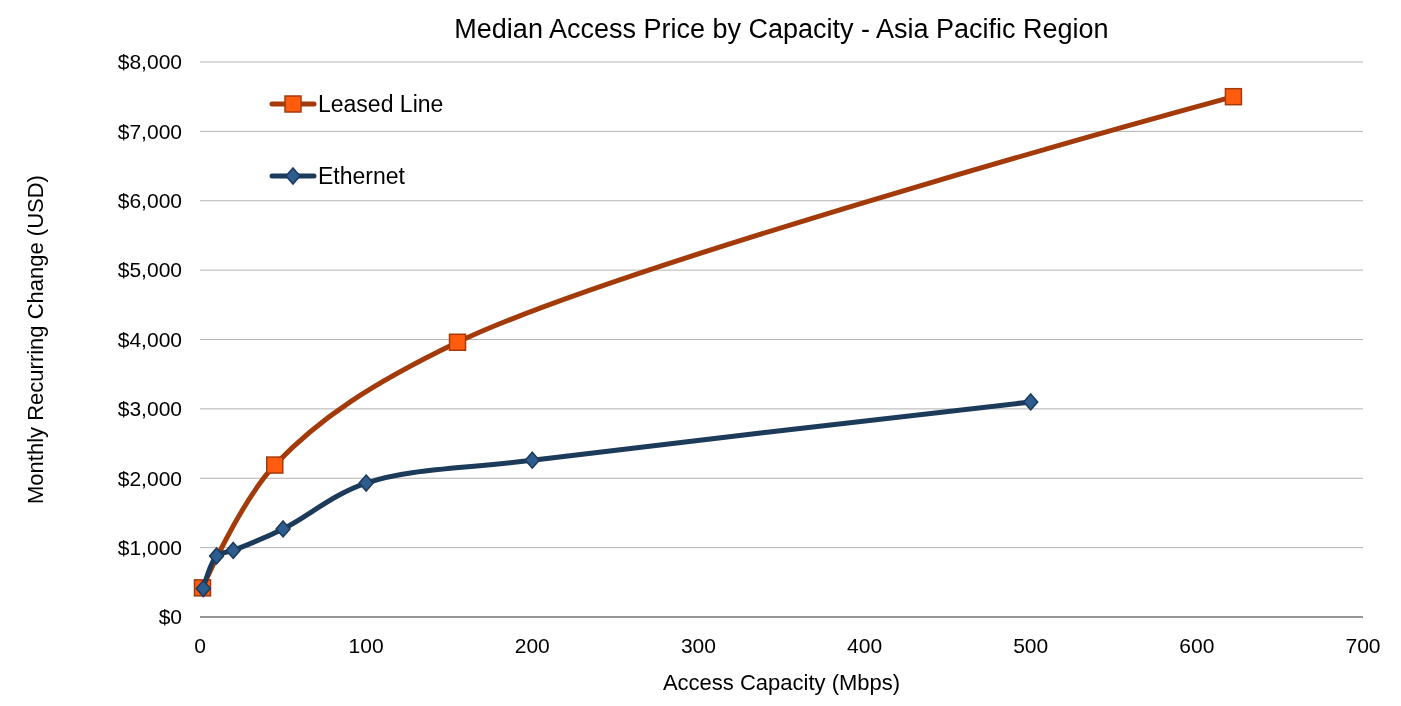 This screenshot has width=1401, height=706. What do you see at coordinates (698, 645) in the screenshot?
I see `x-tick-label: 300` at bounding box center [698, 645].